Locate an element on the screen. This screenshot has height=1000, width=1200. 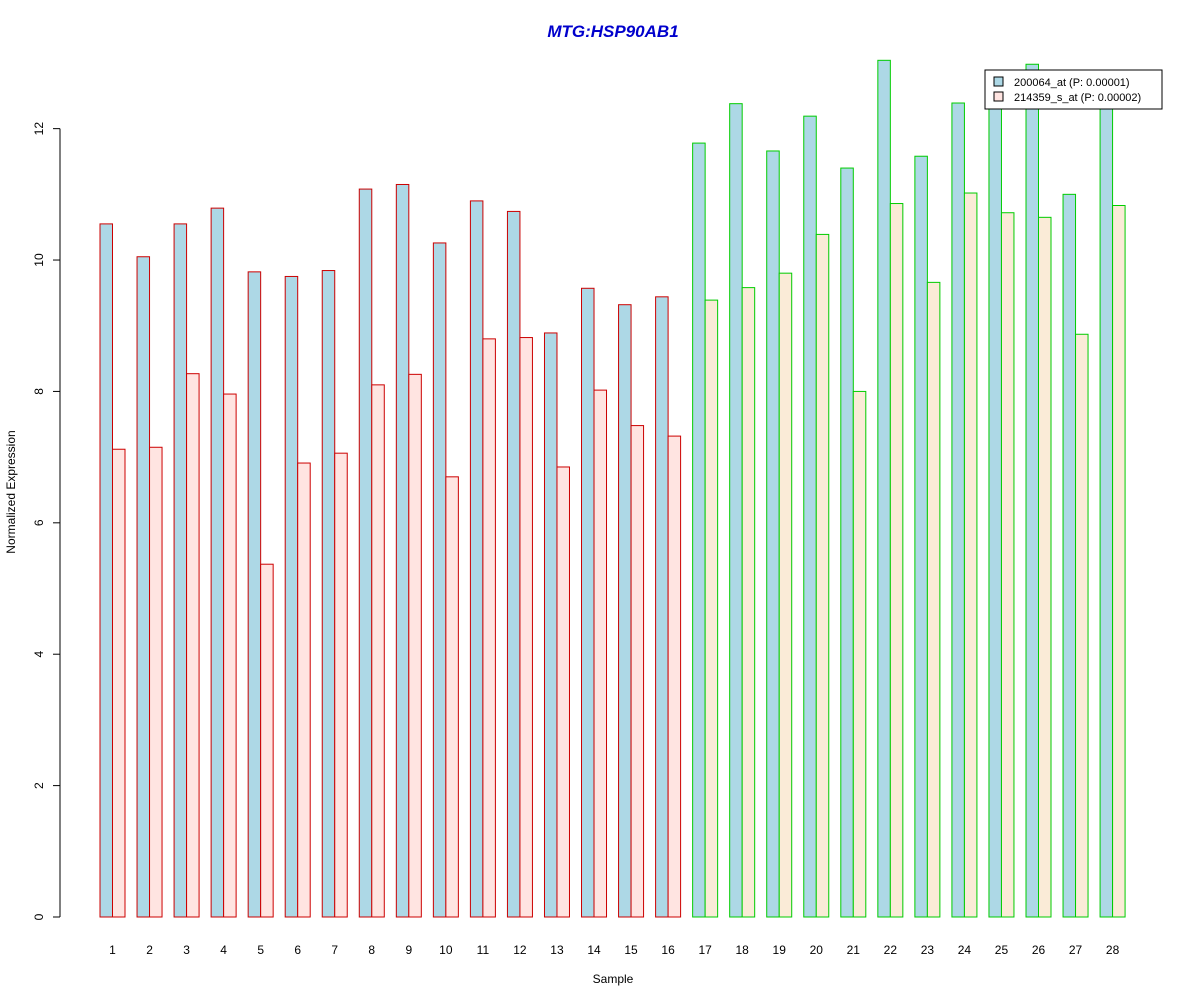
y-axis-label: Normalized Expression is located at coordinates (11, 491).